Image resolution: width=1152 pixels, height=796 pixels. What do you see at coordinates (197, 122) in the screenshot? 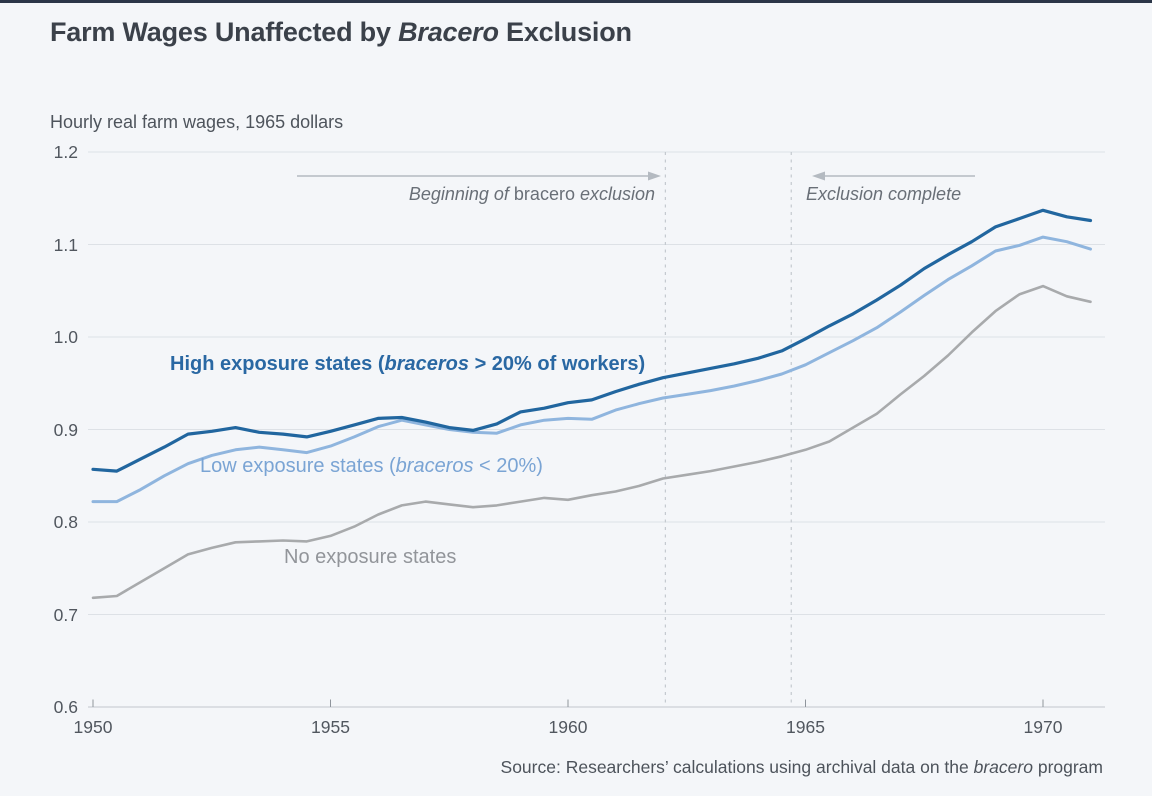
I see `y-axis-title: Hourly real farm wages, 1965 dollars` at bounding box center [197, 122].